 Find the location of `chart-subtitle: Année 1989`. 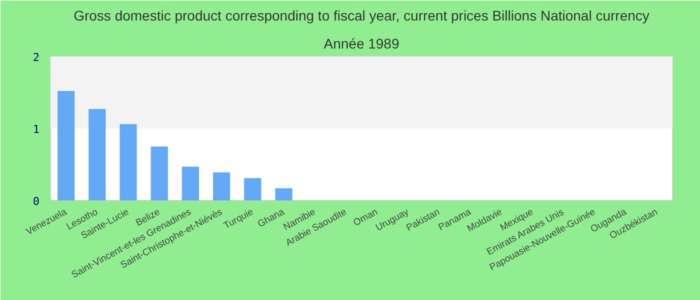

chart-subtitle: Année 1989 is located at coordinates (362, 44).